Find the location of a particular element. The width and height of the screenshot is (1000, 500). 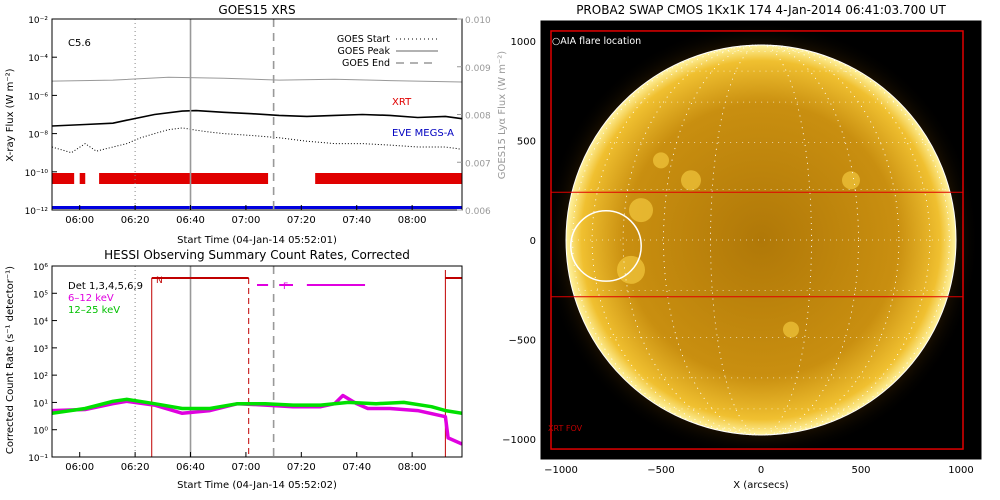

hessi-xtick-label: 06:40 is located at coordinates (190, 467).